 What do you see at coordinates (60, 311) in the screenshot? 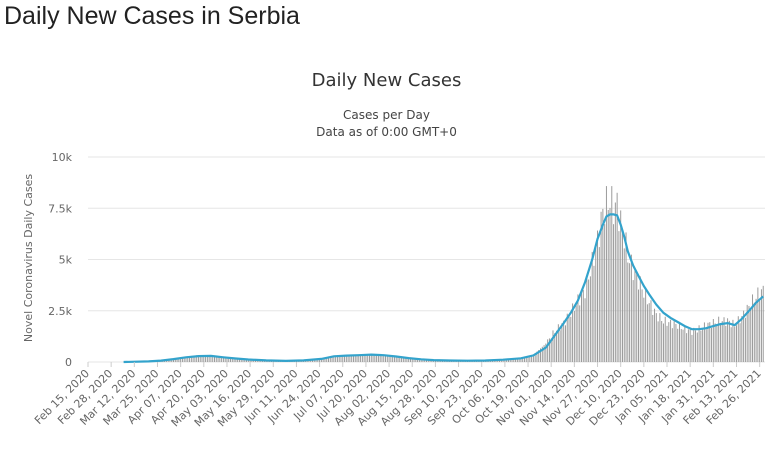
I see `y-tick-label: 2.5k` at bounding box center [60, 311].